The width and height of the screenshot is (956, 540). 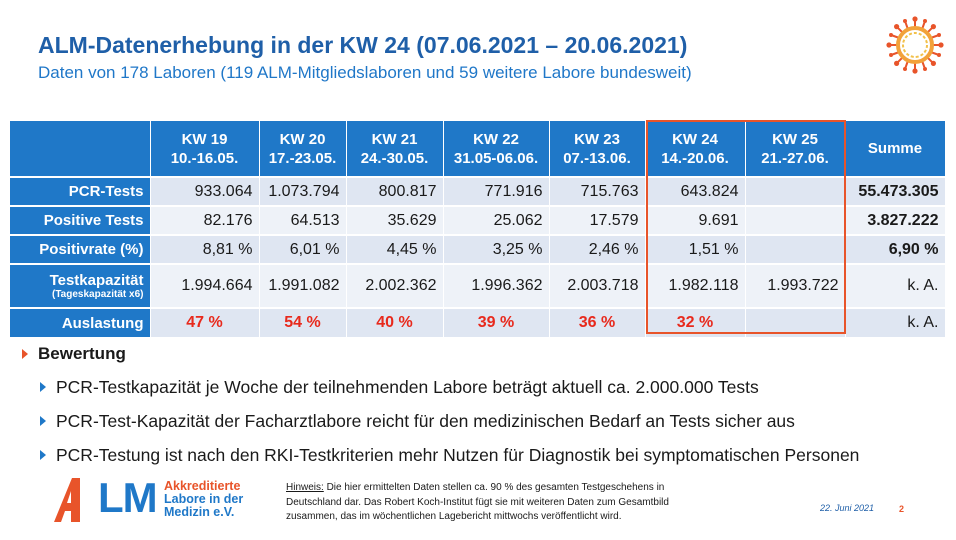 What do you see at coordinates (597, 191) in the screenshot?
I see `table-cell: 715.763` at bounding box center [597, 191].